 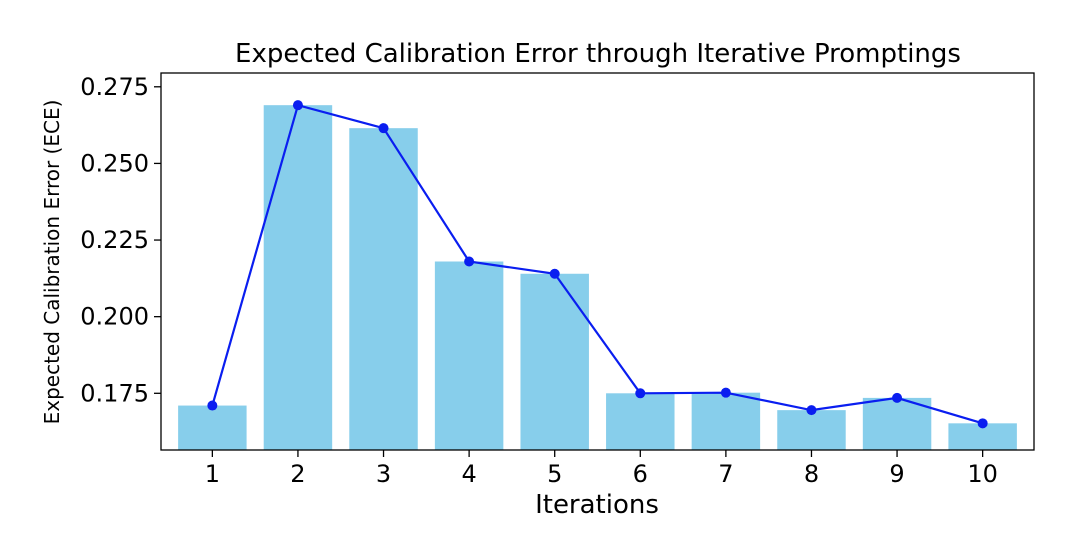 I want to click on y-tick-label-0.250: 0.250, so click(x=114, y=163).